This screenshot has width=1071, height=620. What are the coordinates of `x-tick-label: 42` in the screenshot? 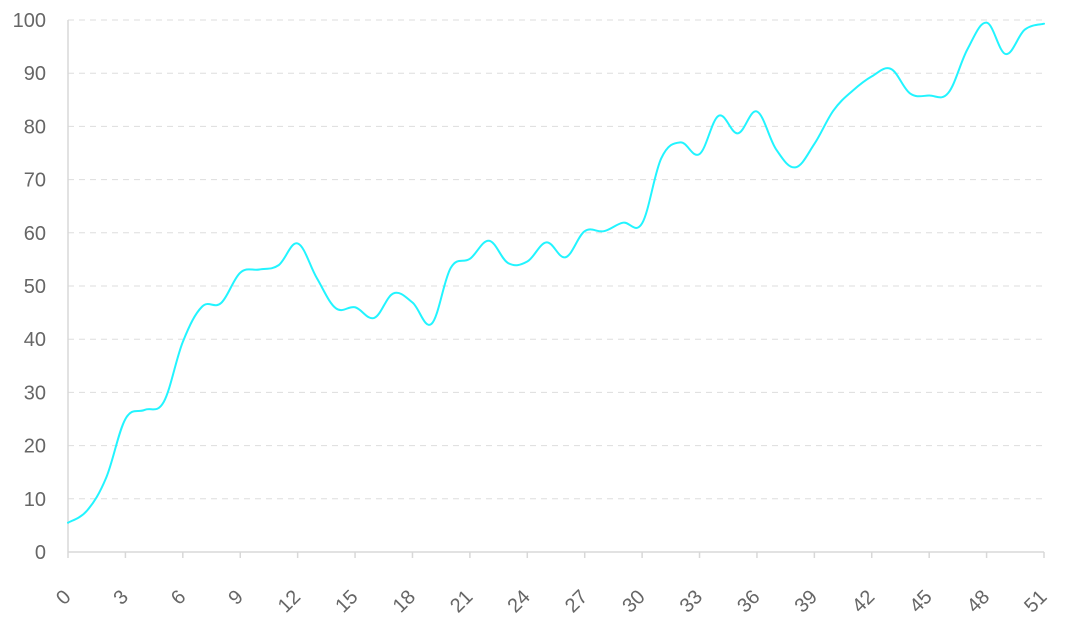 It's located at (863, 601).